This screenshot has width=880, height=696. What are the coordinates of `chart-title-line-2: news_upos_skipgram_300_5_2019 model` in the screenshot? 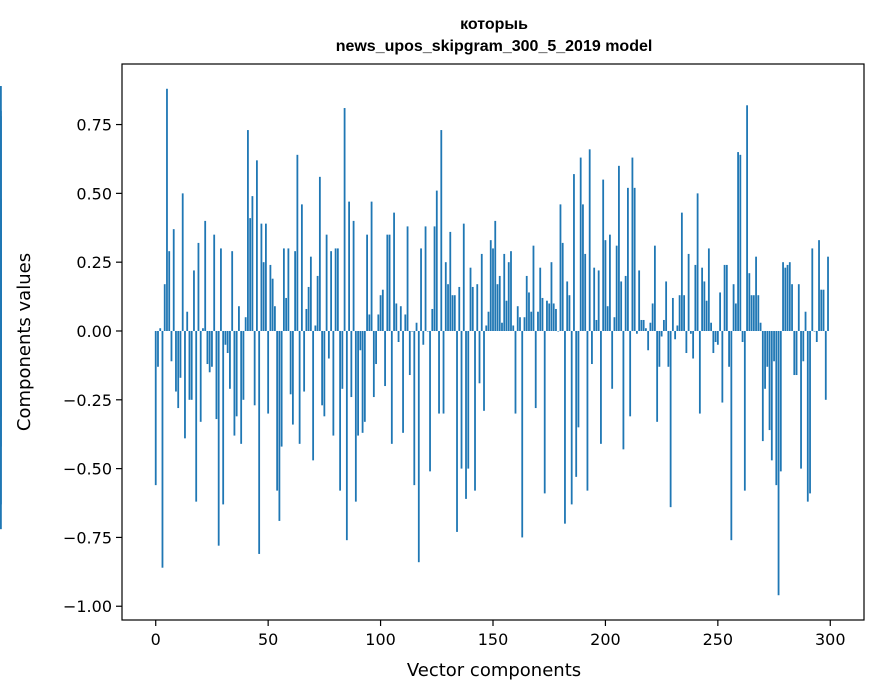 It's located at (494, 46).